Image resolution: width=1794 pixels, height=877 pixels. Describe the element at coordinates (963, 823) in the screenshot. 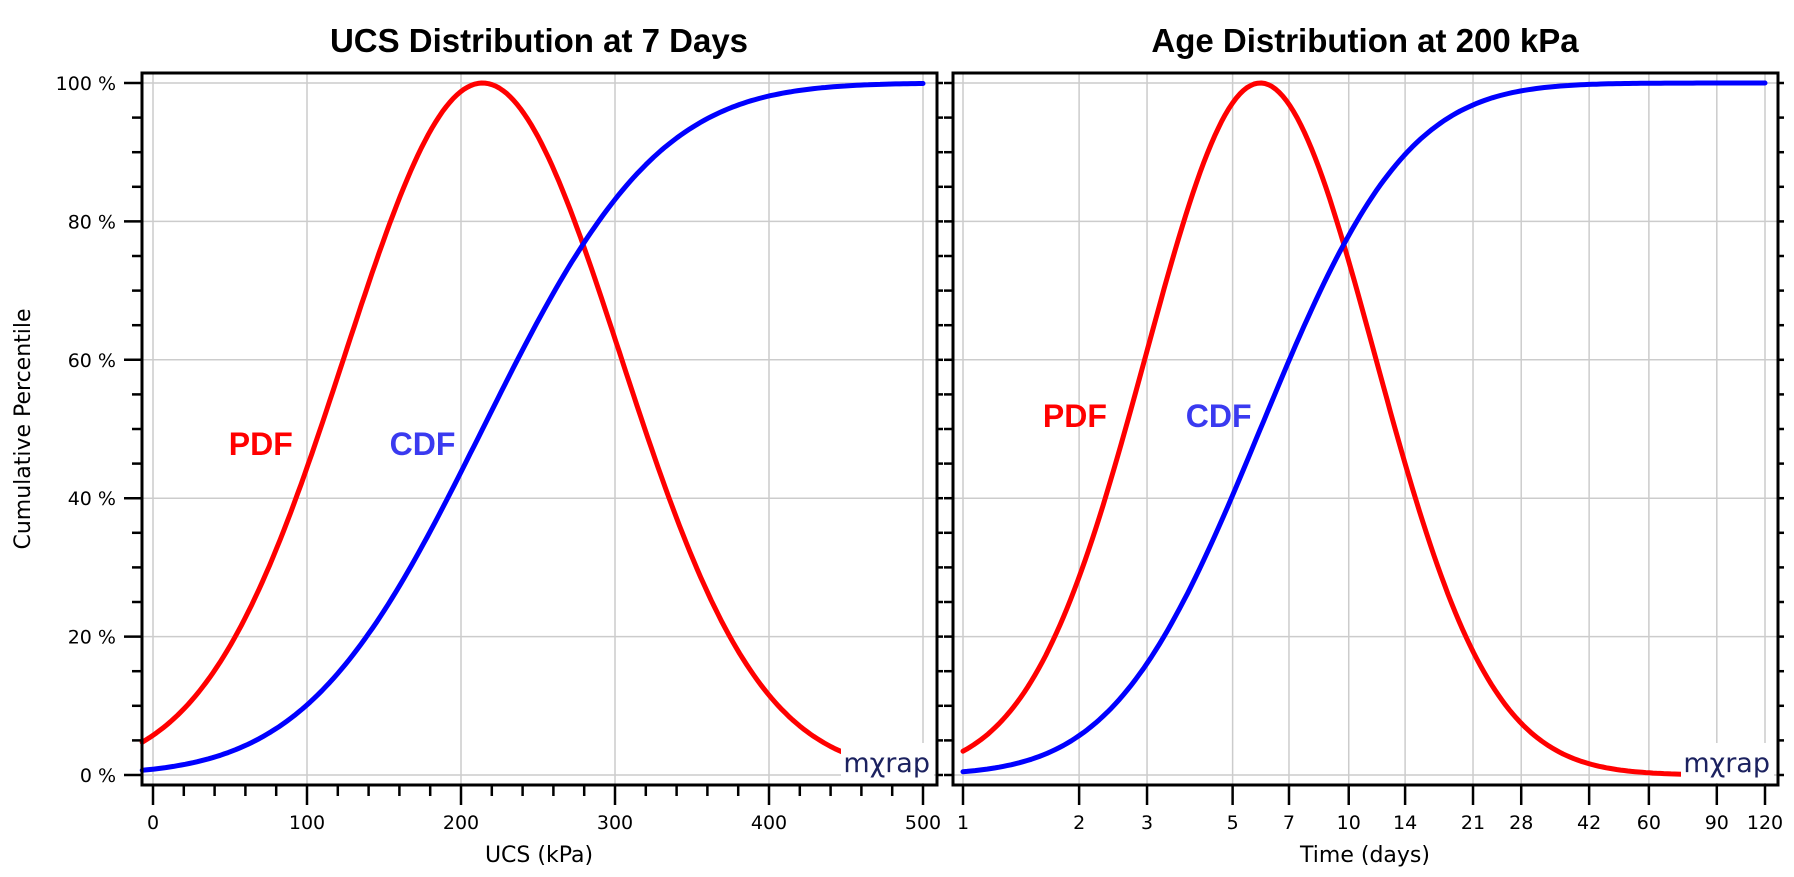

I see `x-tick-label: 1` at that location.